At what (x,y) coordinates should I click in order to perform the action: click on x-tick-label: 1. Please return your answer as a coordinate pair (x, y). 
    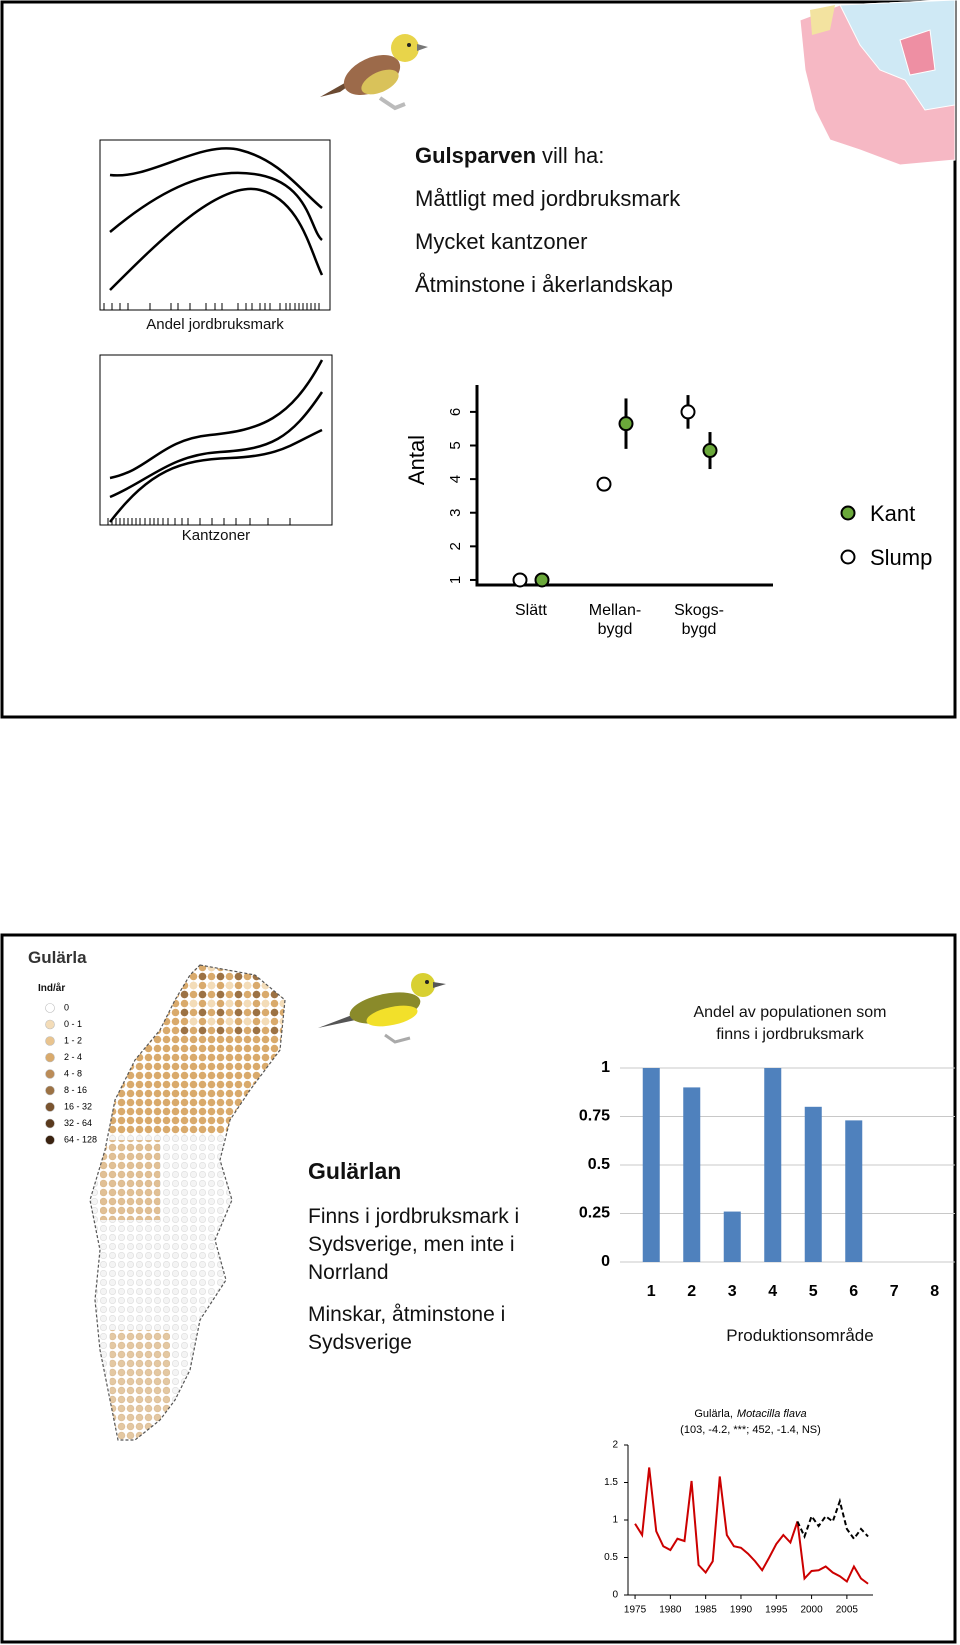
    Looking at the image, I should click on (651, 1291).